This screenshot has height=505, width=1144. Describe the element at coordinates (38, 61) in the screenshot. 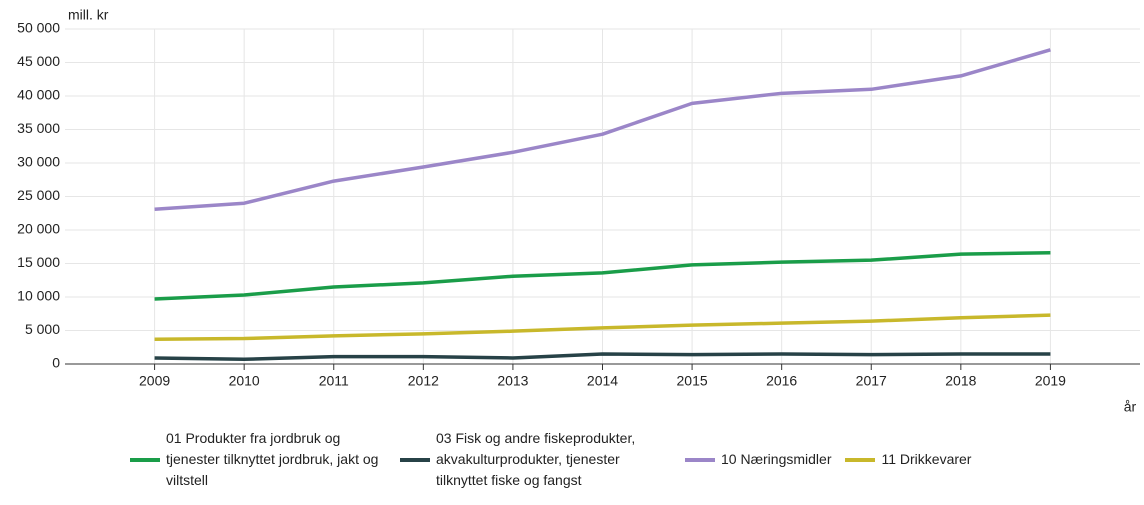

I see `y-tick-label: 45 000` at that location.